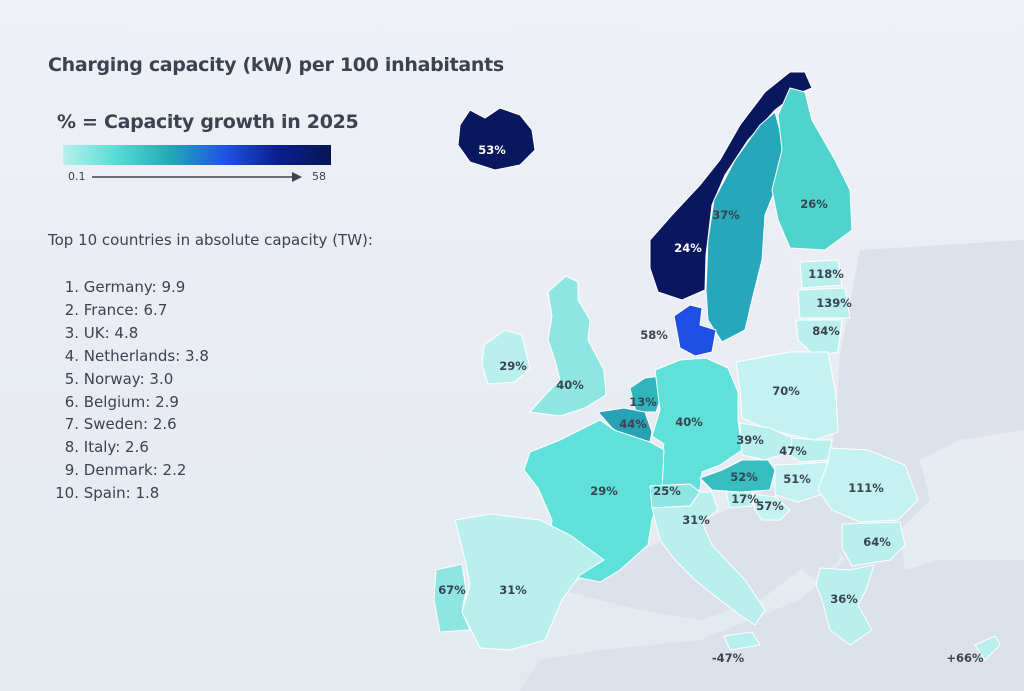 This screenshot has width=1024, height=691. I want to click on region-label-ireland: 29%, so click(513, 366).